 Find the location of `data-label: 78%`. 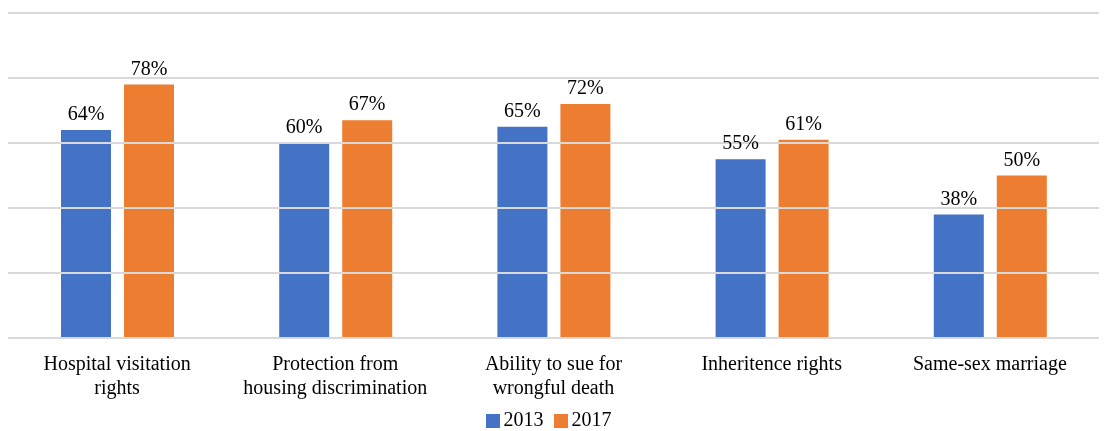

data-label: 78% is located at coordinates (149, 67).